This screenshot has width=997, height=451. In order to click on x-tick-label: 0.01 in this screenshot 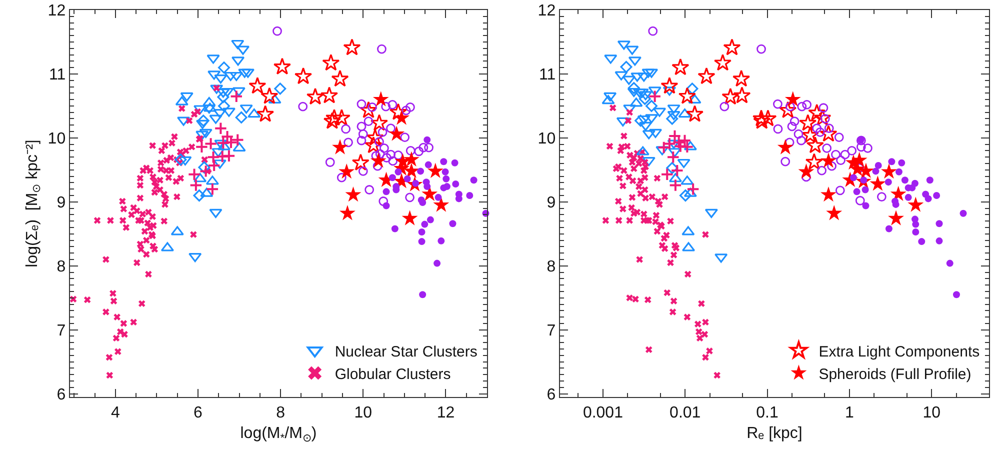, I will do `click(685, 413)`.